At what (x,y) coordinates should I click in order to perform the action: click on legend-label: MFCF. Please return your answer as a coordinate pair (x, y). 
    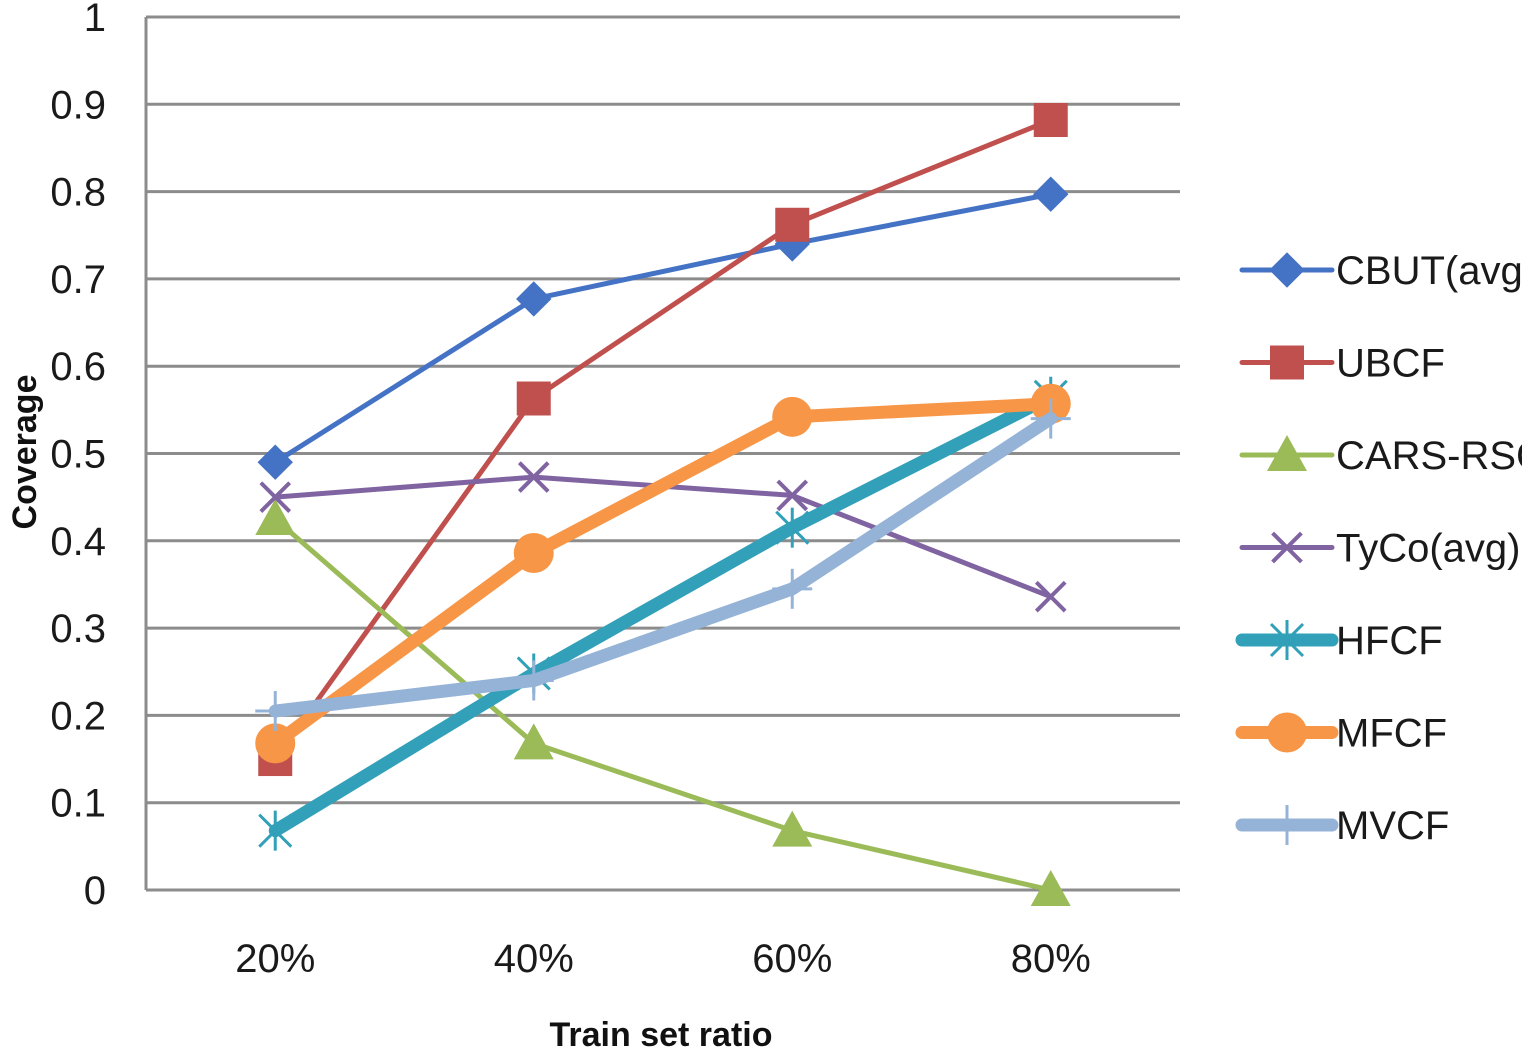
    Looking at the image, I should click on (1391, 734).